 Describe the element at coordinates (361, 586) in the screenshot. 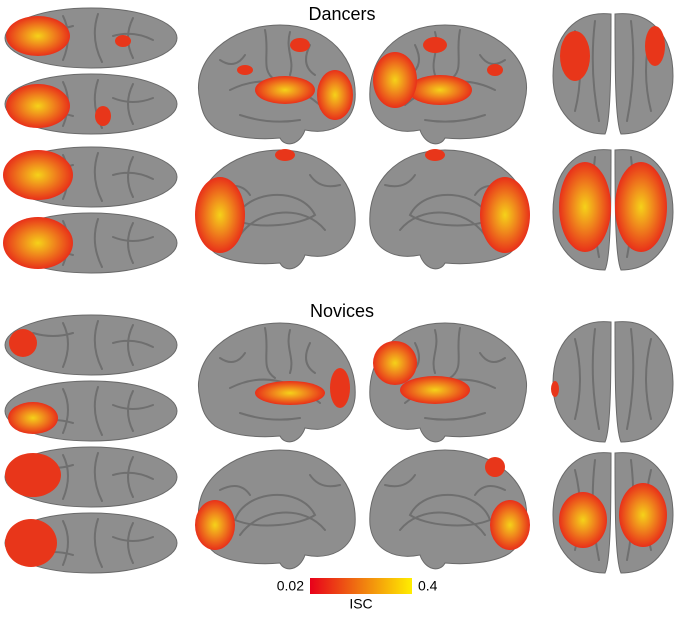

I see `colorbar` at that location.